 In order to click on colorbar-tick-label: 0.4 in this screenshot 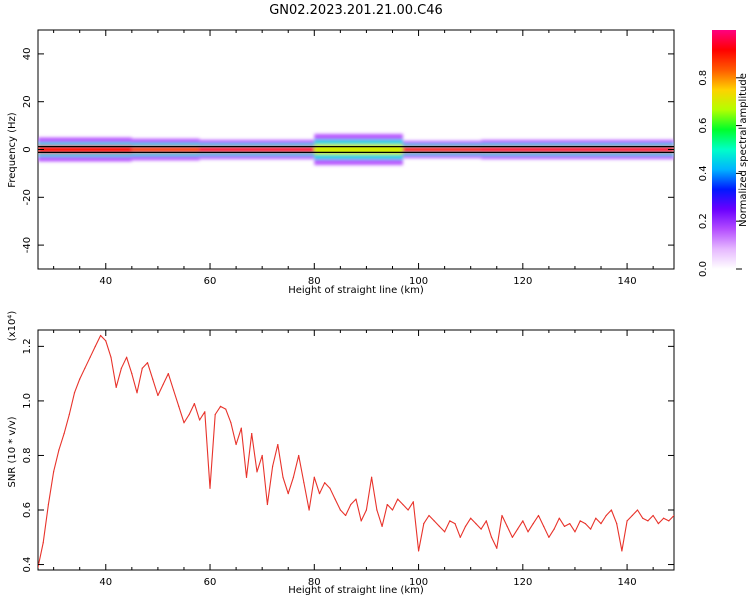, I will do `click(703, 173)`.